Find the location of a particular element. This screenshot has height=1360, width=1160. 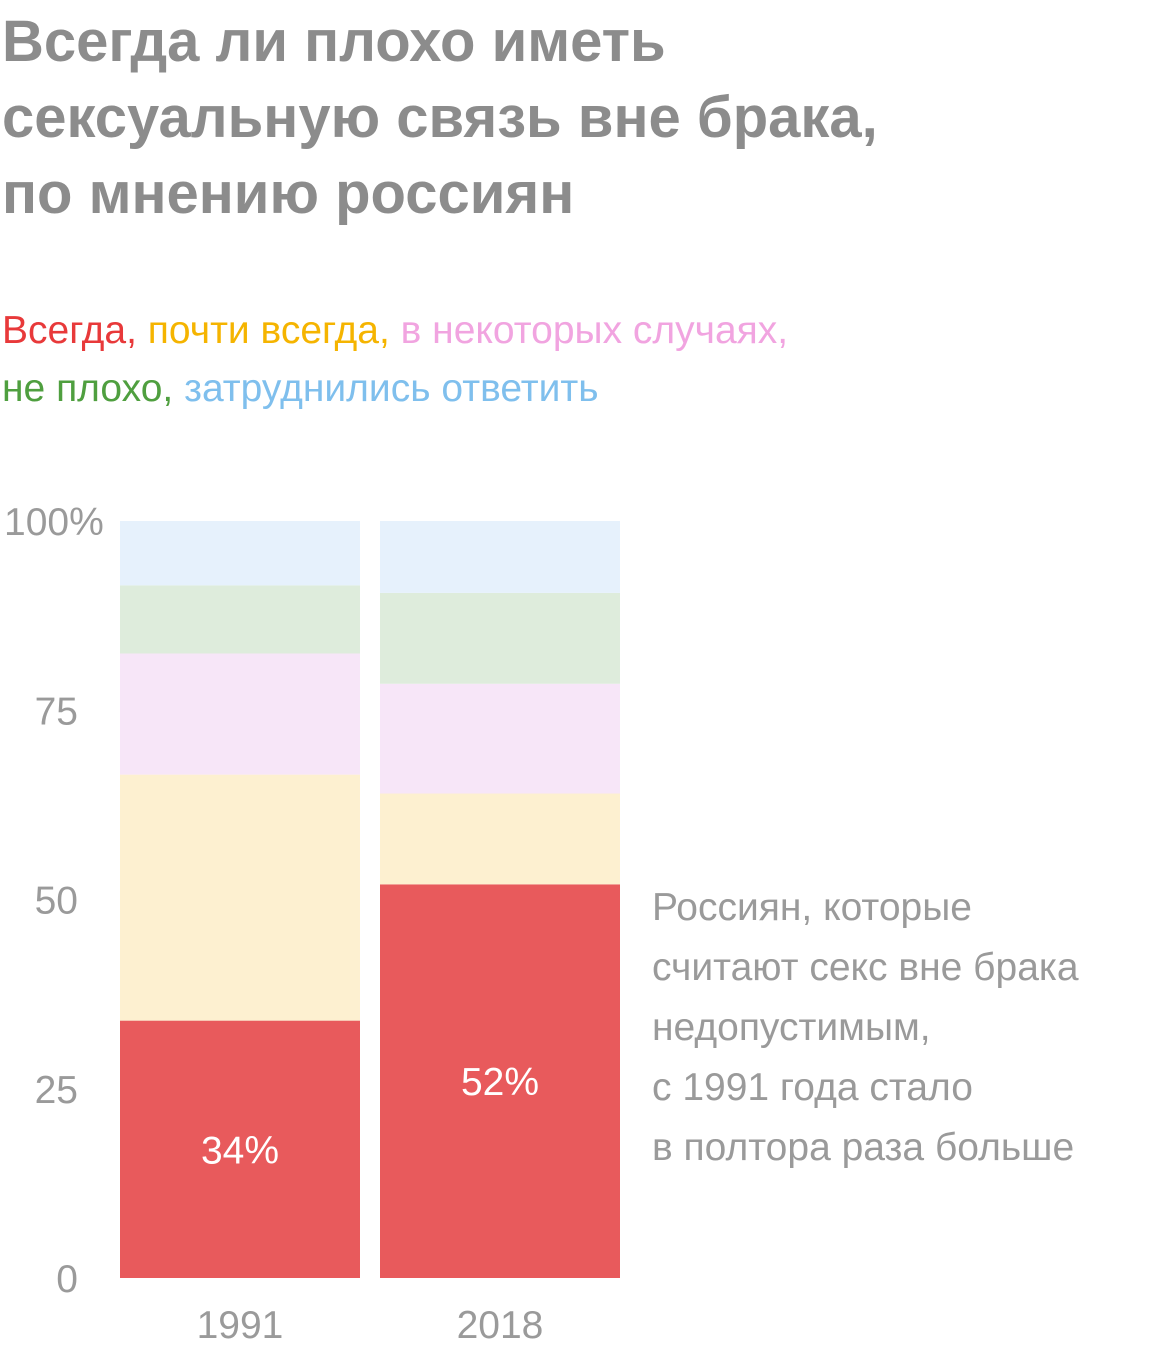

data-label: 52% is located at coordinates (500, 1082).